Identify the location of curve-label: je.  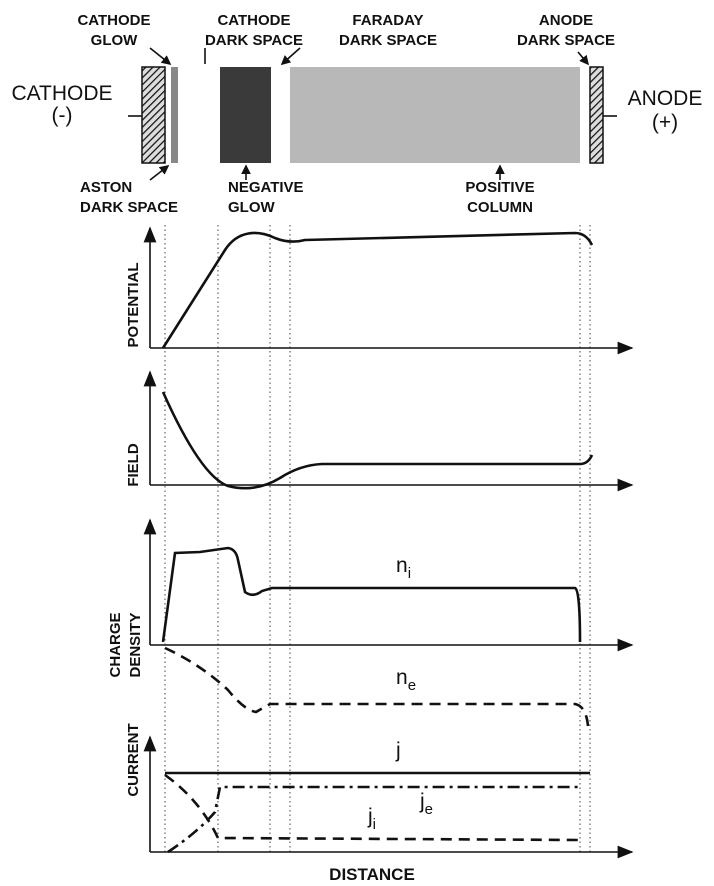
(426, 804).